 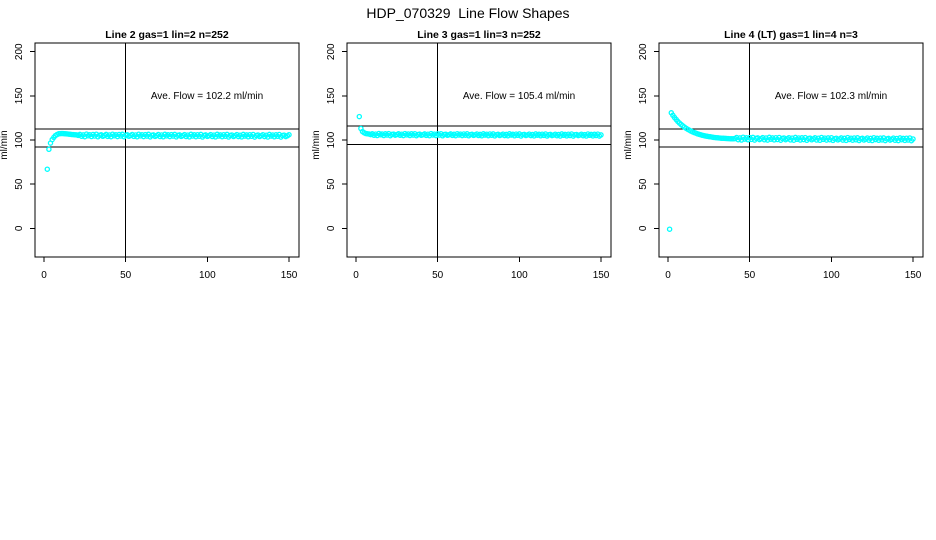 I want to click on panel-title: Line 3 gas=1 lin=3 n=252, so click(x=479, y=35).